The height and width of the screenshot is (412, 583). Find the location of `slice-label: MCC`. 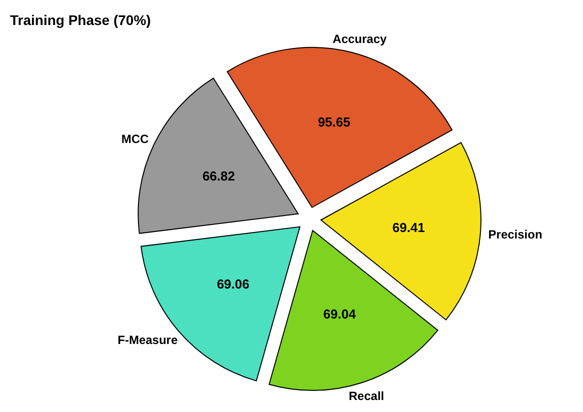

slice-label: MCC is located at coordinates (135, 139).